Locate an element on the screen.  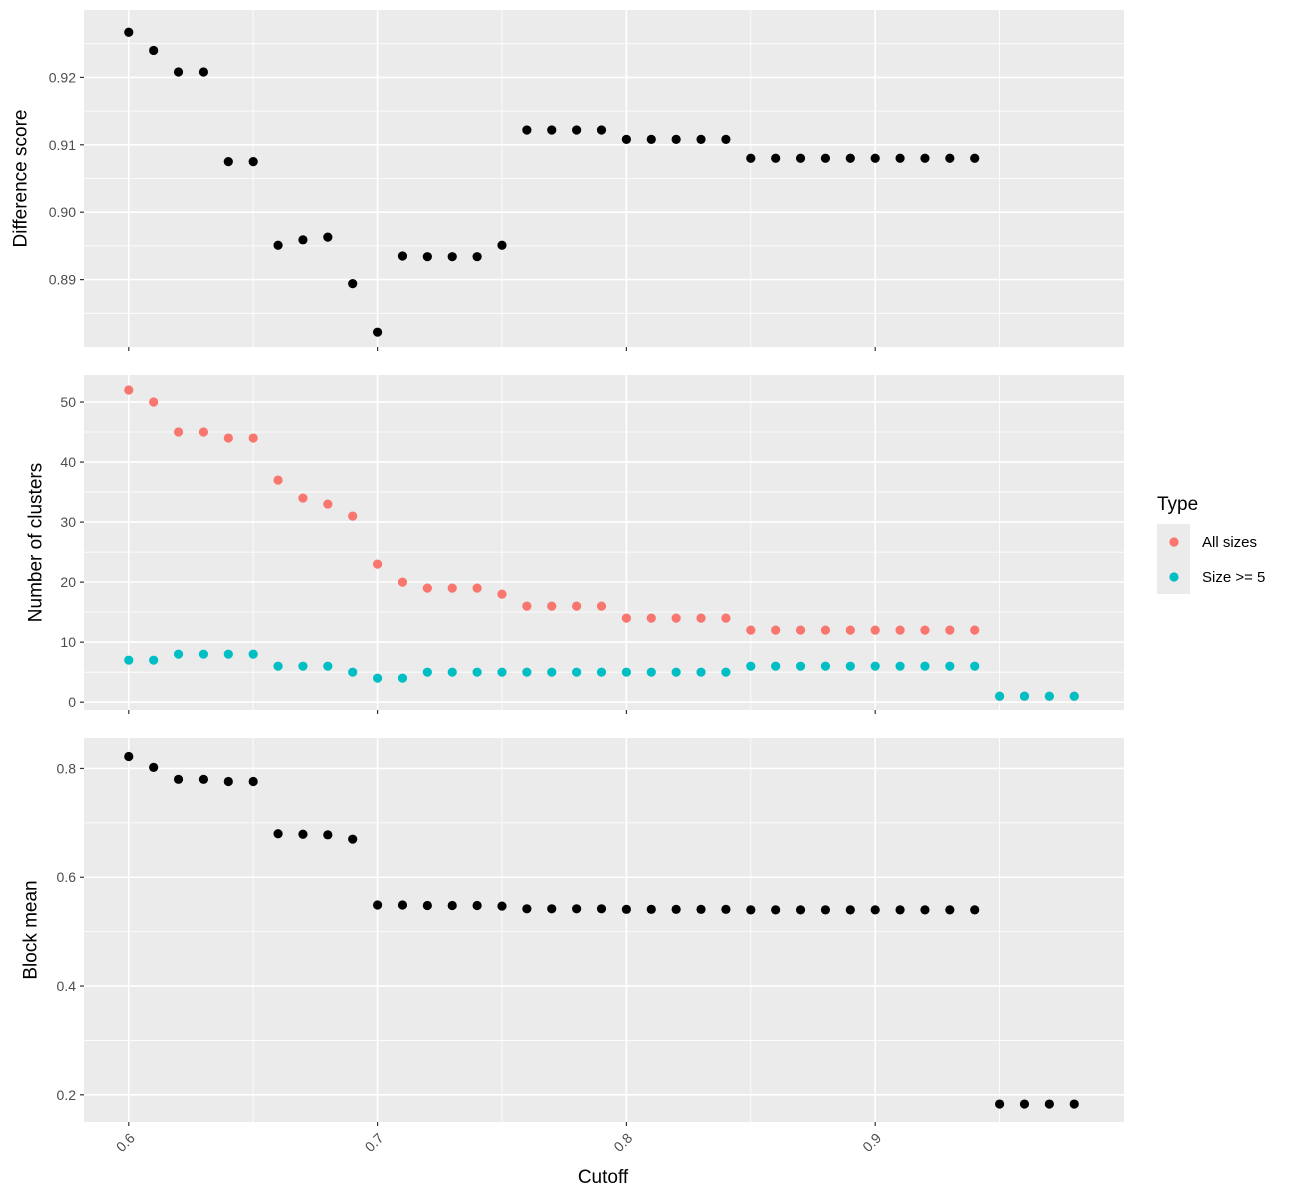
y-axis-title: Number of clusters is located at coordinates (36, 542).